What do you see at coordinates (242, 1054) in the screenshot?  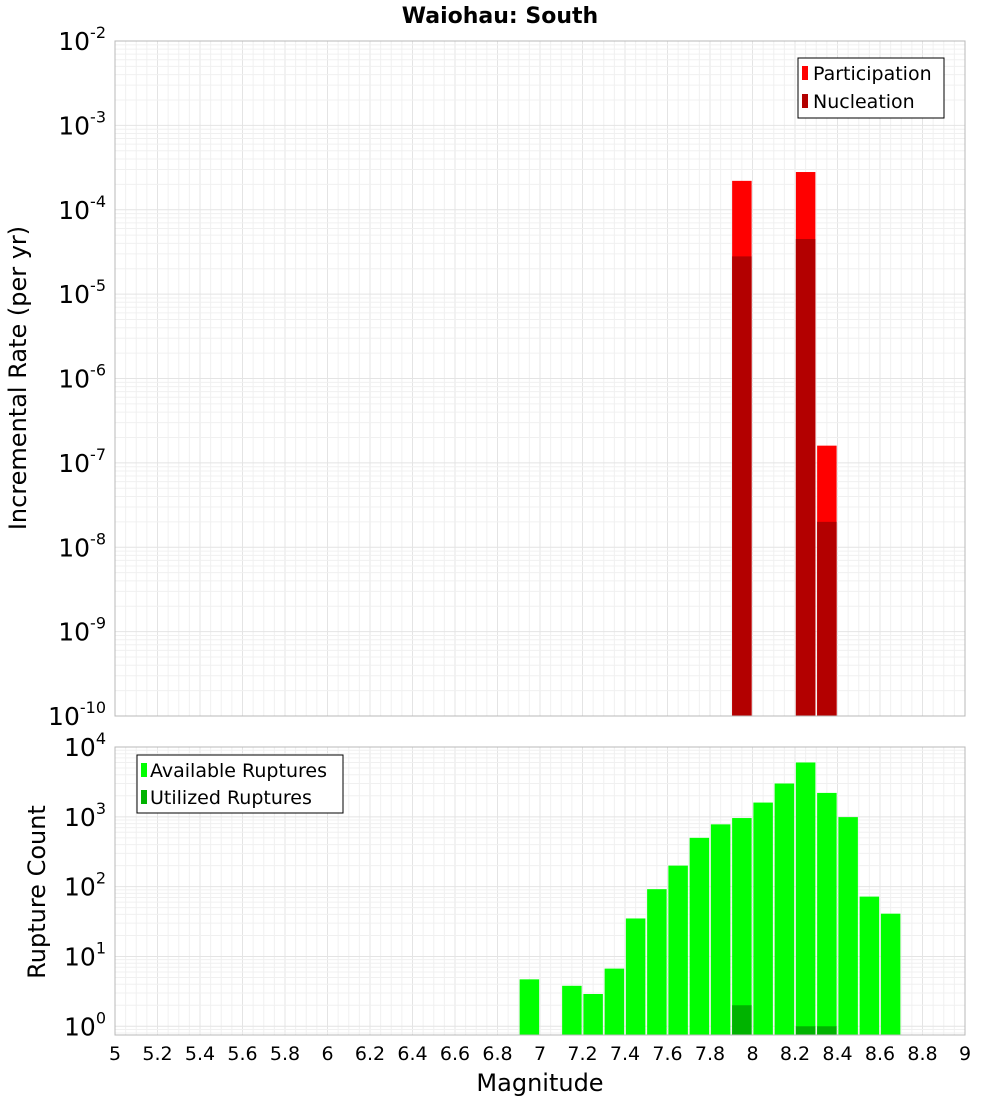 I see `x-tick-label: 5.6` at bounding box center [242, 1054].